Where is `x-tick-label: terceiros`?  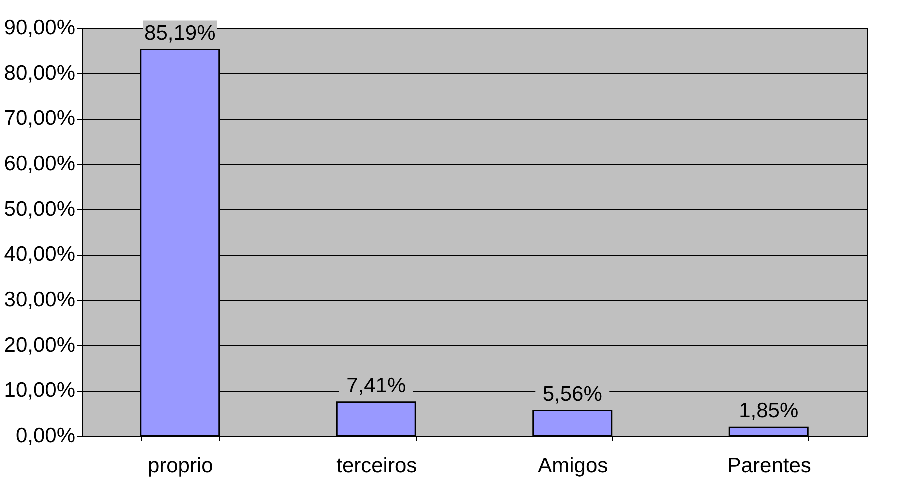
x-tick-label: terceiros is located at coordinates (377, 466).